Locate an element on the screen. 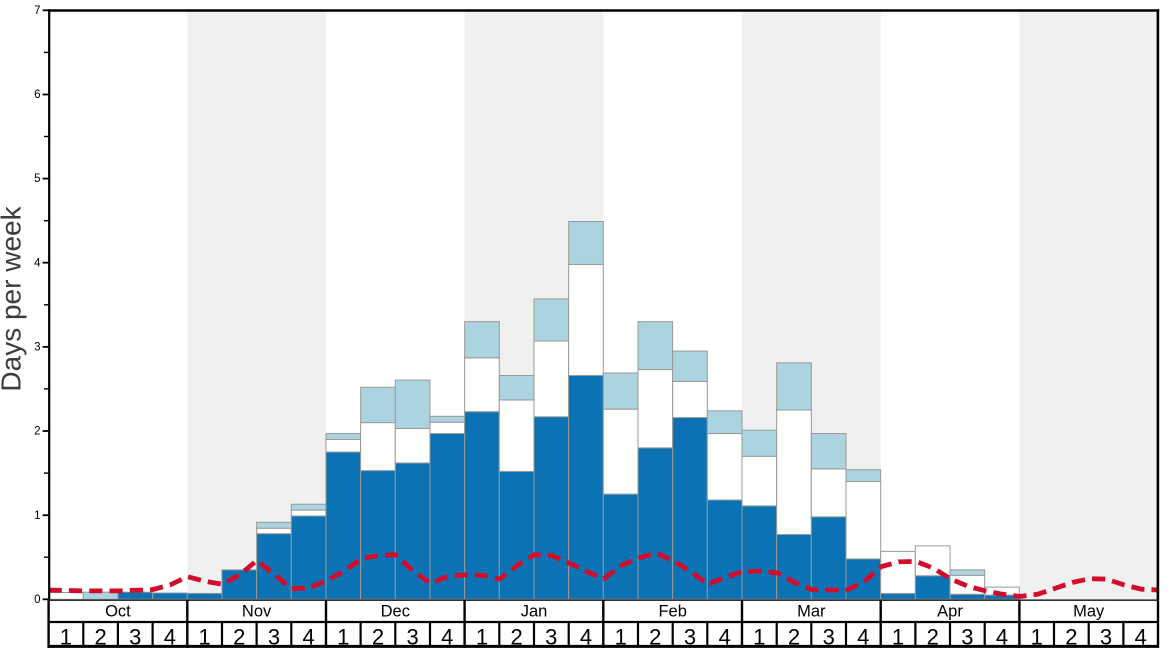  svg-text: 7 is located at coordinates (37, 11).